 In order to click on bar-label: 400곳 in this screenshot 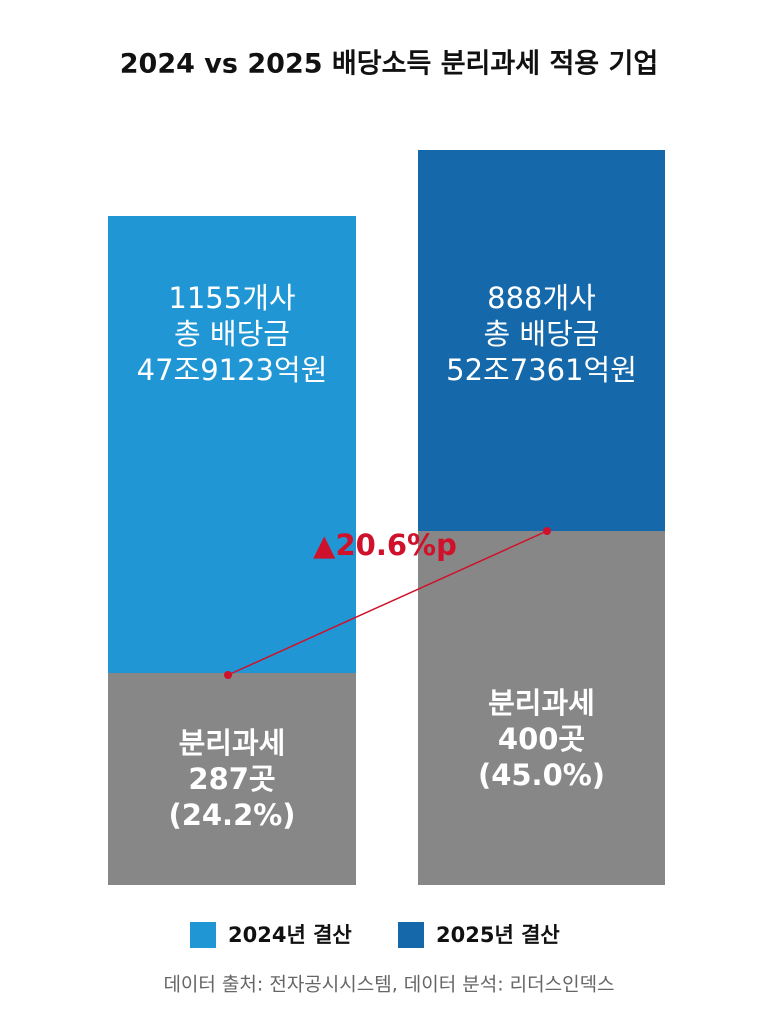, I will do `click(541, 739)`.